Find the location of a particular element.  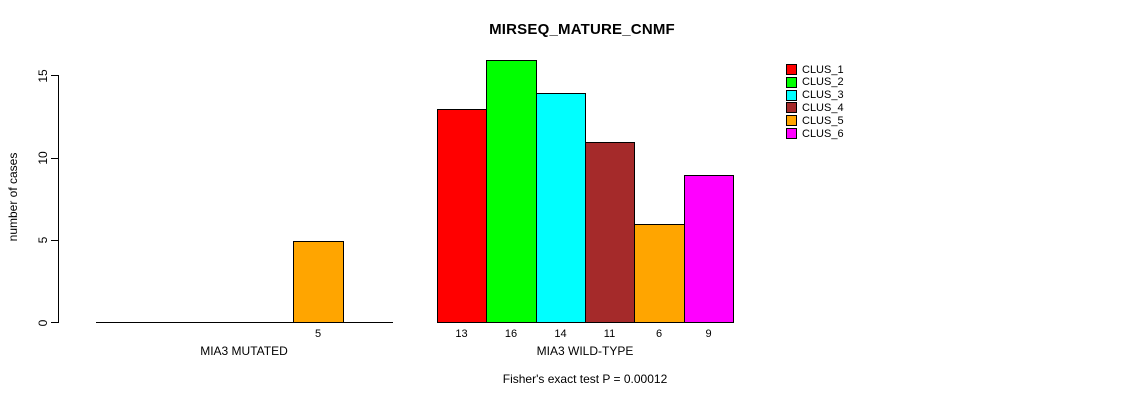

legend-label-clus_2: CLUS_2 is located at coordinates (823, 82).